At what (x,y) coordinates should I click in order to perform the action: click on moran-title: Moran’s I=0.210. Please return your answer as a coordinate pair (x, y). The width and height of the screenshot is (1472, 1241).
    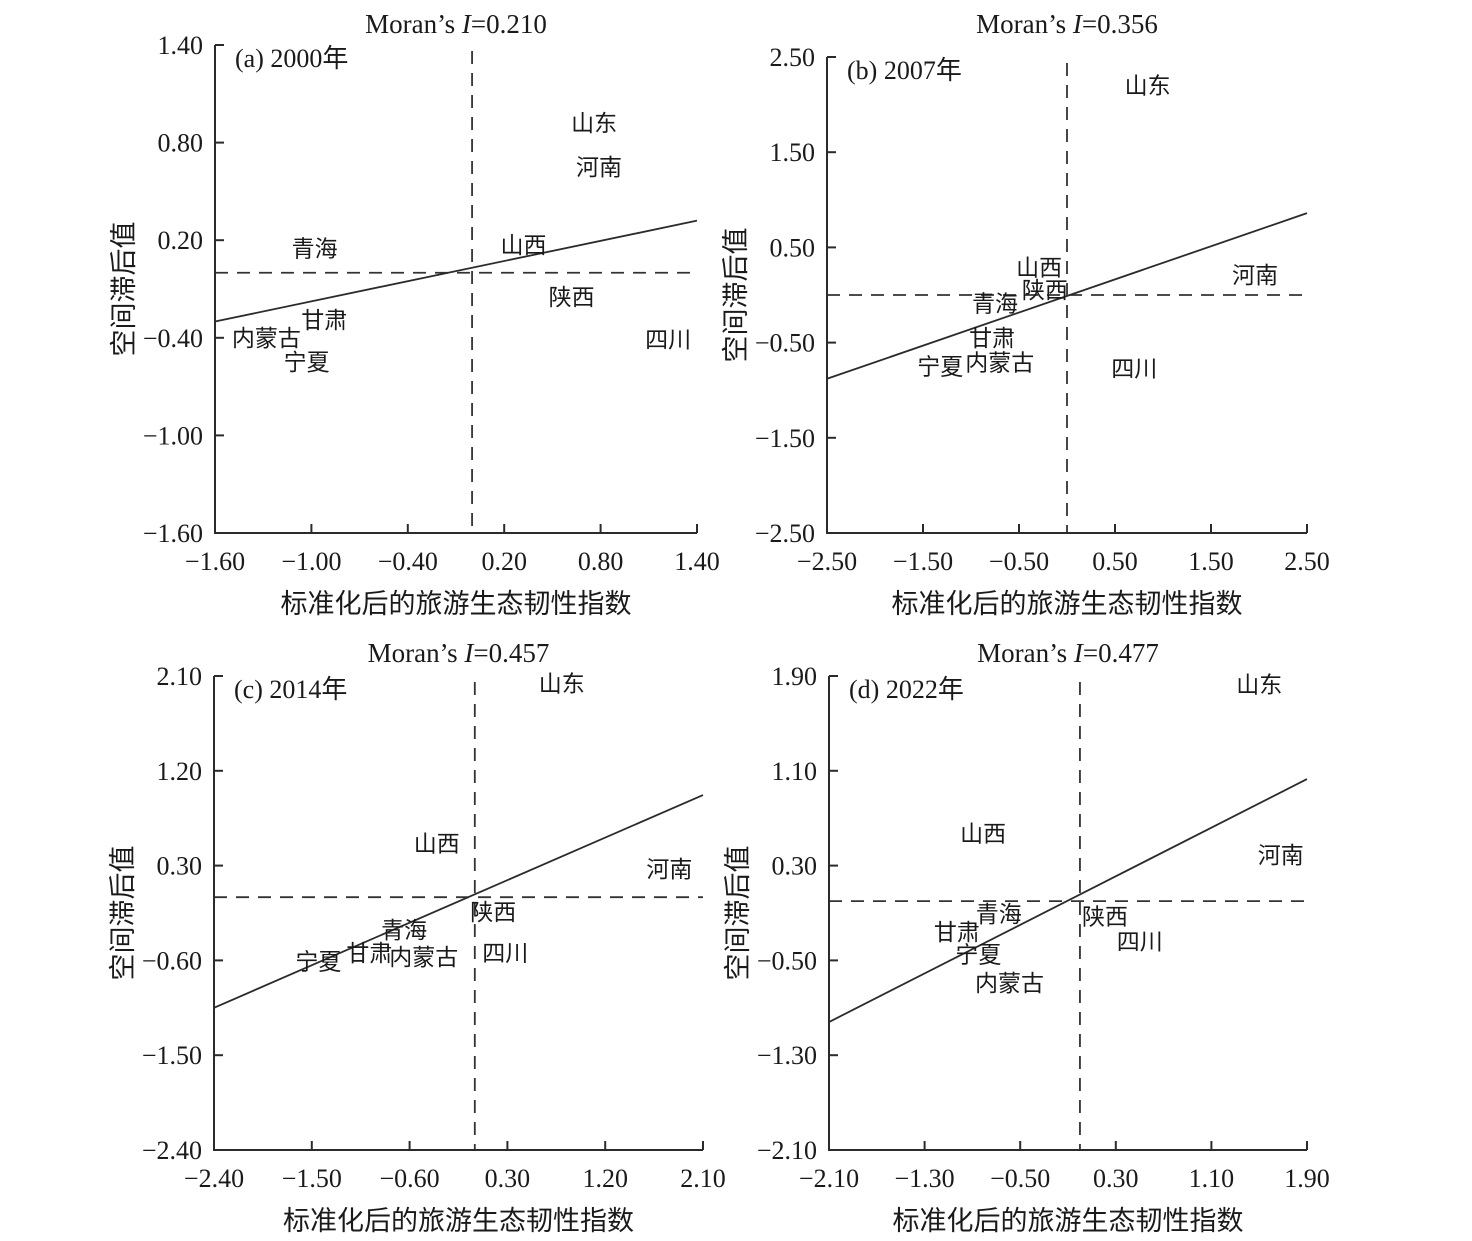
    Looking at the image, I should click on (456, 24).